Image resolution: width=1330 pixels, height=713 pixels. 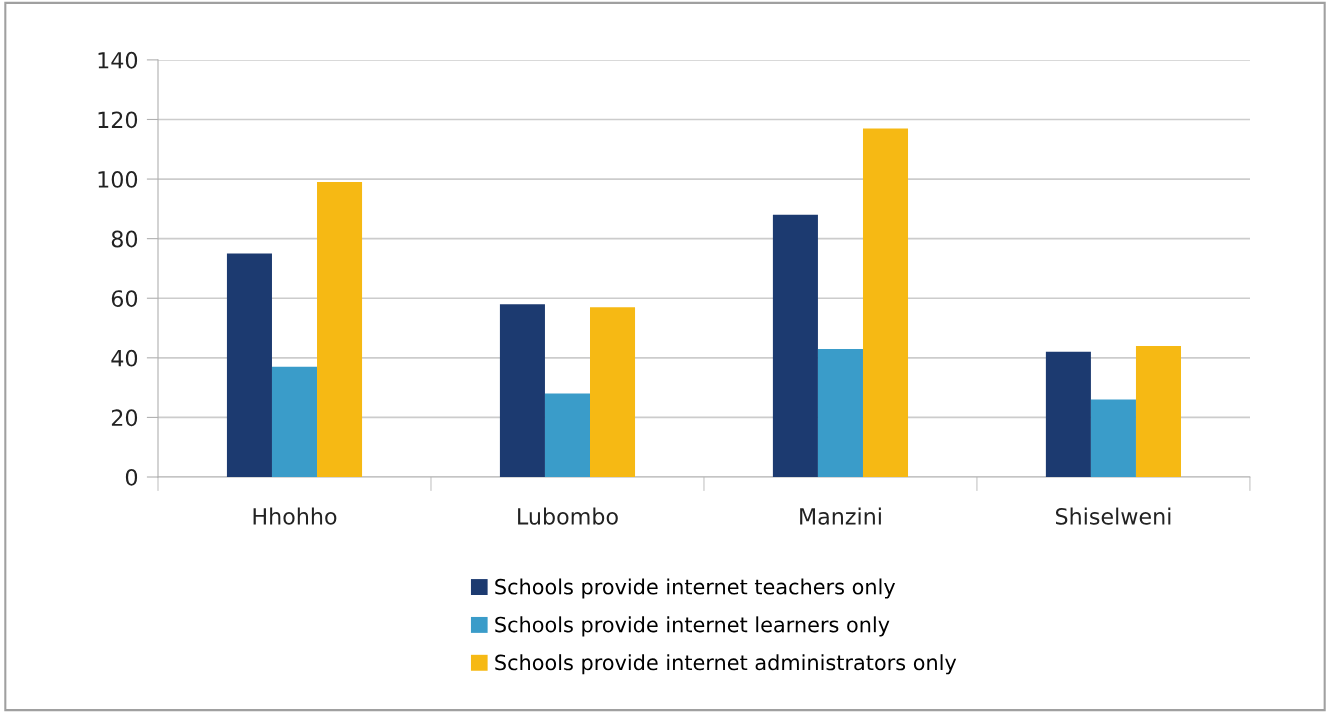 What do you see at coordinates (726, 664) in the screenshot?
I see `legend-label: Schools provide internet administrators only` at bounding box center [726, 664].